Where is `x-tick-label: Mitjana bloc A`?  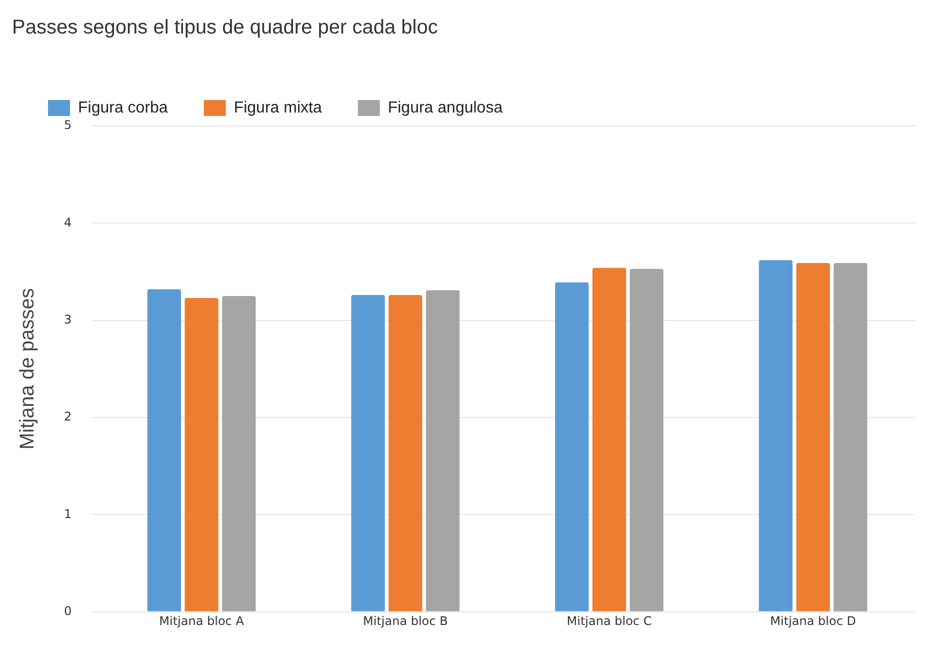
x-tick-label: Mitjana bloc A is located at coordinates (202, 621).